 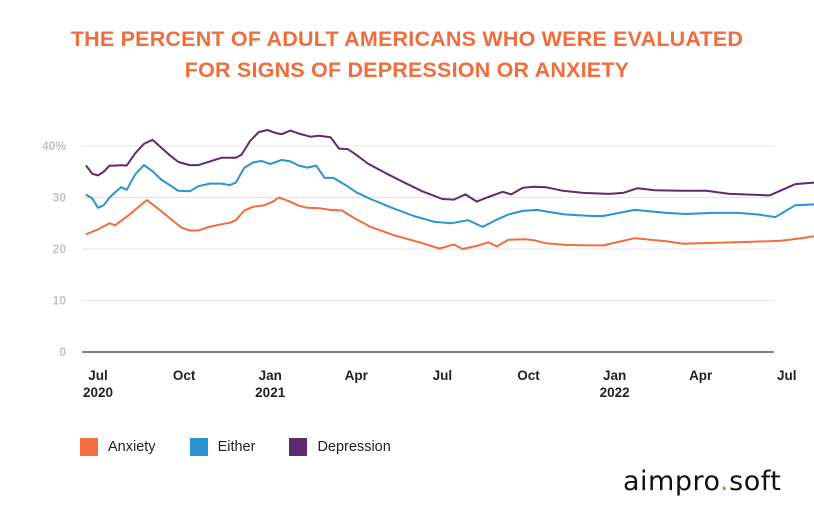 What do you see at coordinates (98, 375) in the screenshot?
I see `x-tick-label-0: Jul` at bounding box center [98, 375].